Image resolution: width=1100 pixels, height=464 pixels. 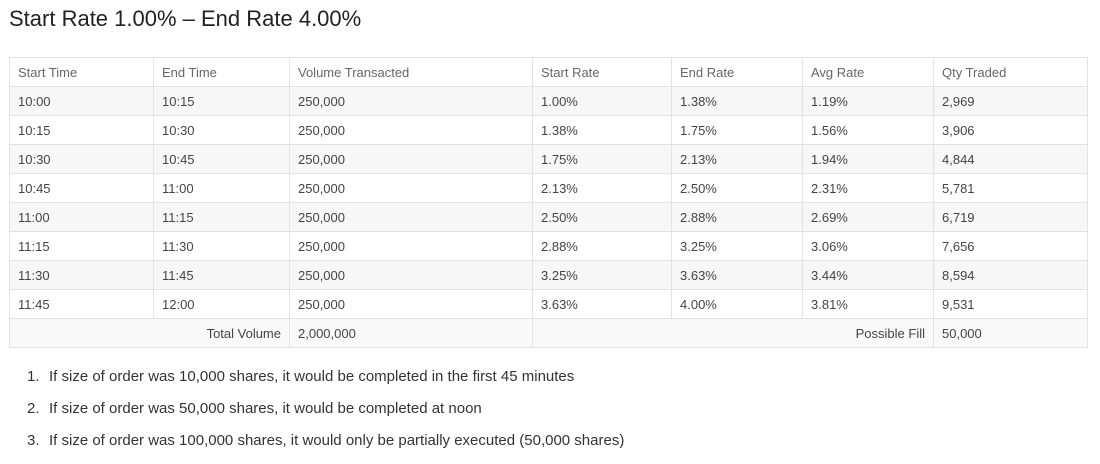 What do you see at coordinates (1010, 246) in the screenshot?
I see `table-cell: 7,656` at bounding box center [1010, 246].